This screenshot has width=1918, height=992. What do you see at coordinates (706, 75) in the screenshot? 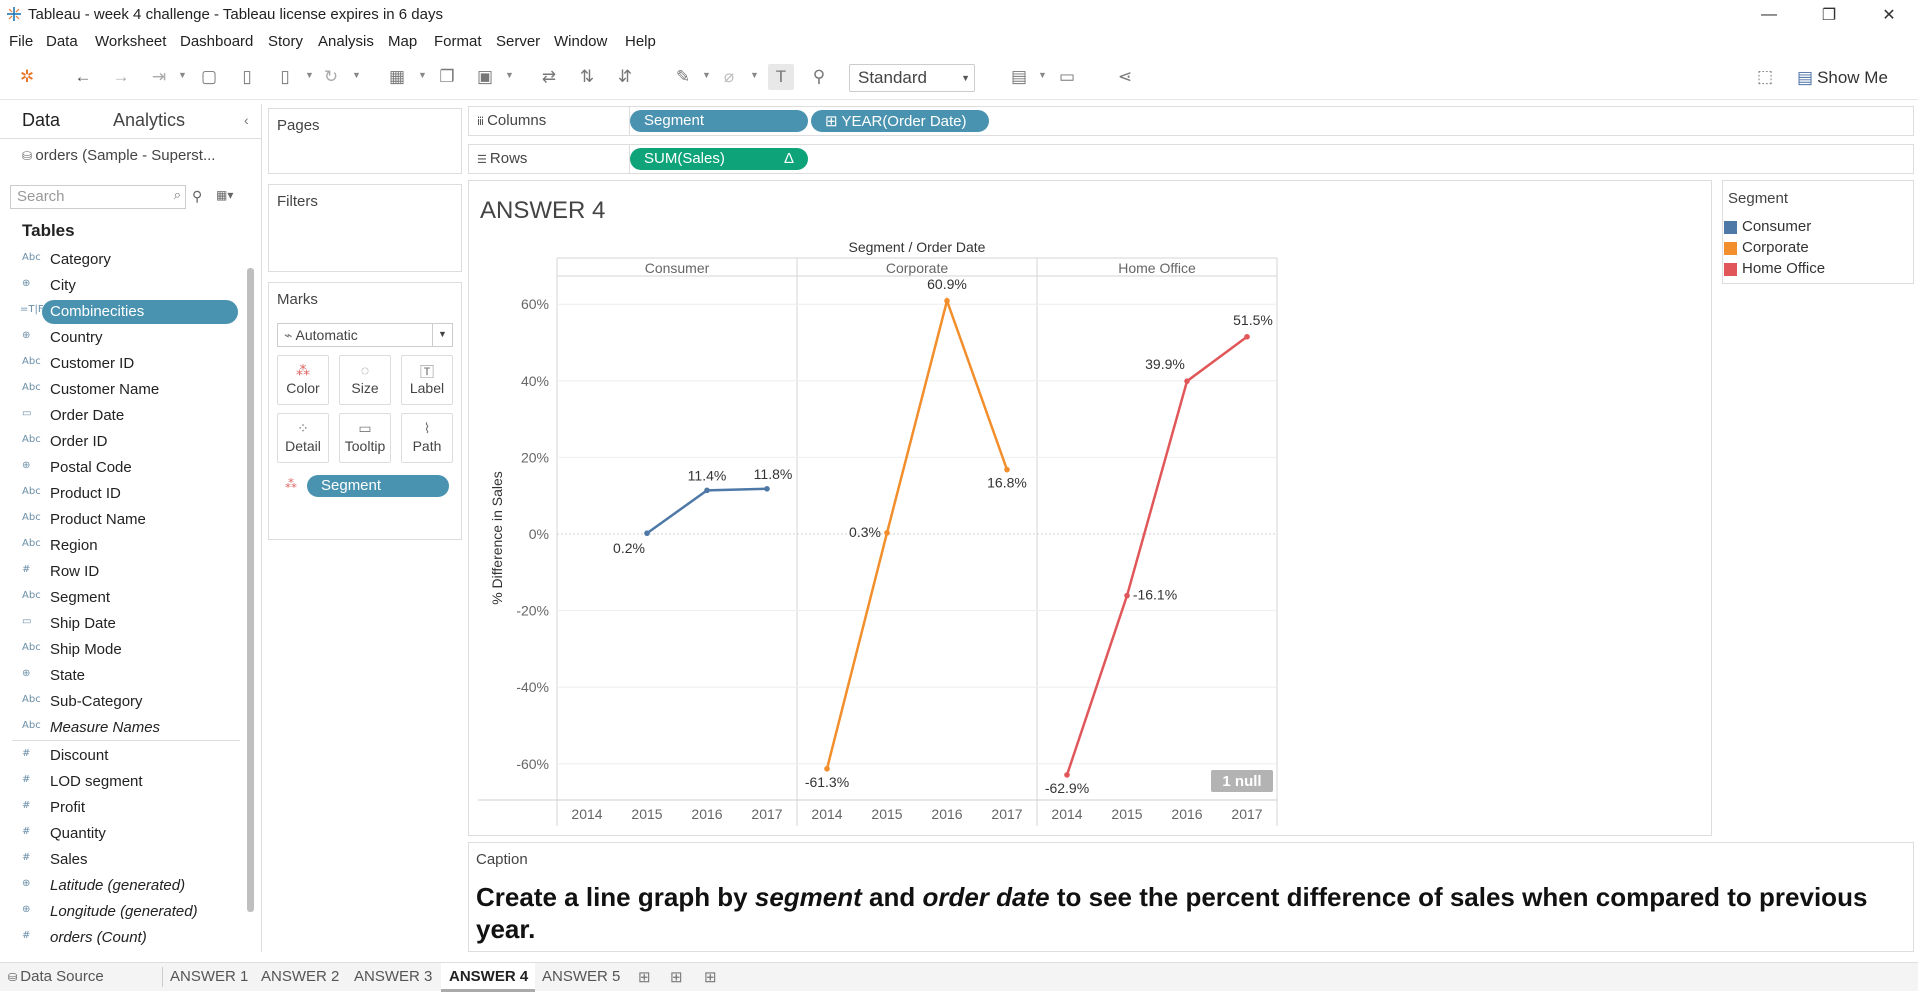
I see `highlight-caret-icon: ▼` at bounding box center [706, 75].